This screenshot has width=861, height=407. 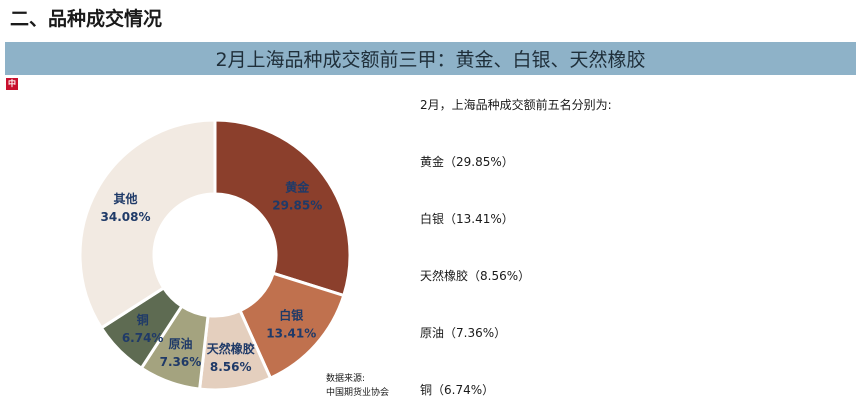 I want to click on slice-1-name-label: 黄金, so click(x=297, y=187).